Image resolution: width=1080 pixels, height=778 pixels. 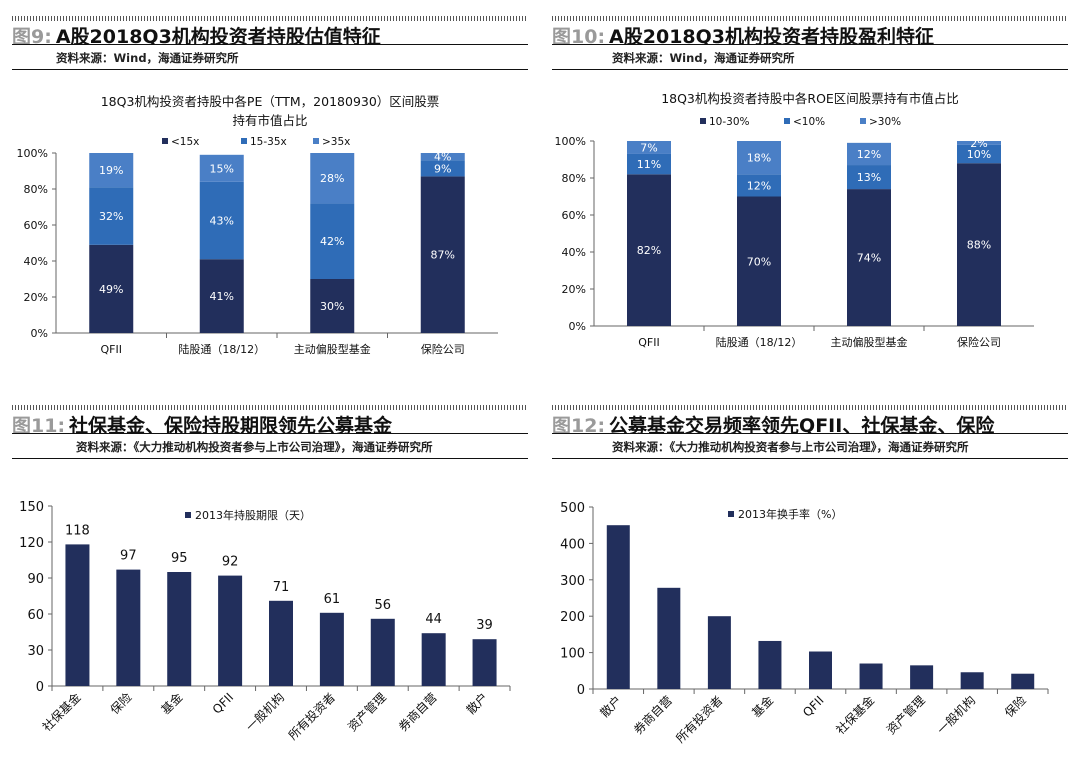 I want to click on legend-label: 2013年换手率（%）, so click(x=790, y=514).